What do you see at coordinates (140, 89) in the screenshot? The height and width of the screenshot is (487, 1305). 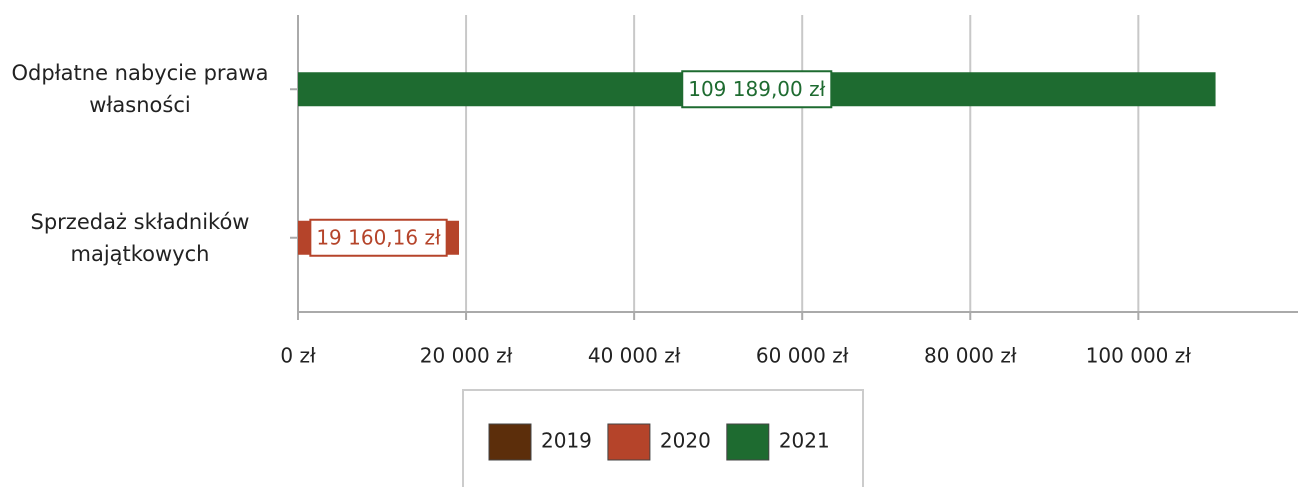 I see `y-tick-label: Odpłatne nabycie prawa własności` at bounding box center [140, 89].